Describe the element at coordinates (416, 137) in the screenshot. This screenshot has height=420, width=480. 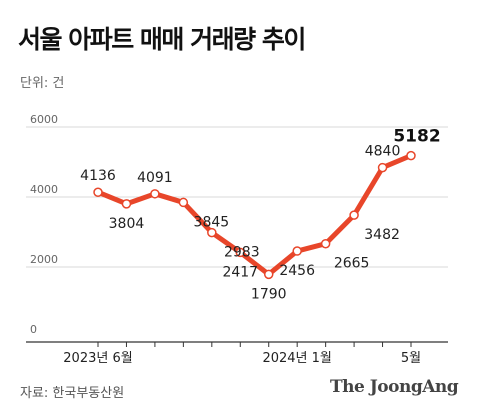
I see `data-label: 5182` at that location.